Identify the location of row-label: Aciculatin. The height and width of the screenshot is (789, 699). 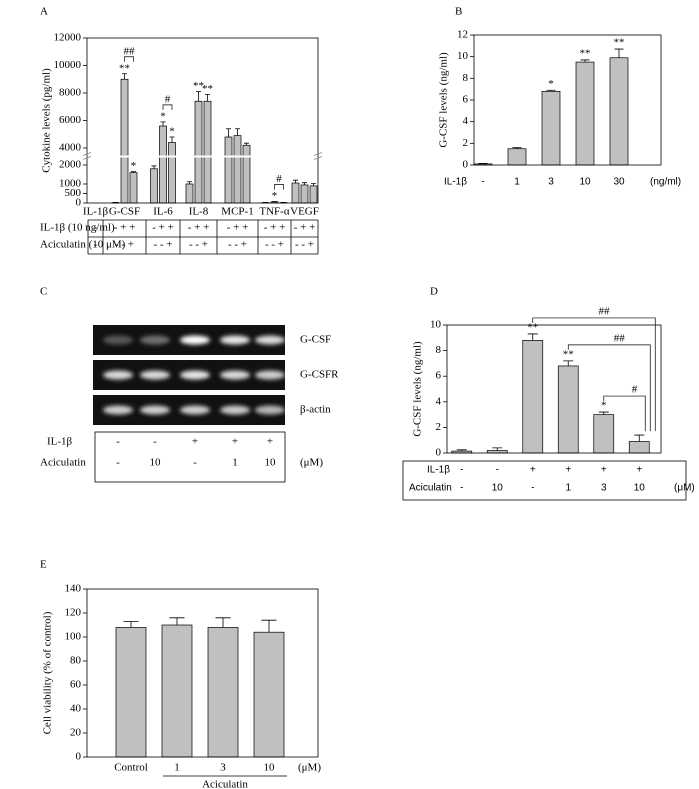
(63, 463).